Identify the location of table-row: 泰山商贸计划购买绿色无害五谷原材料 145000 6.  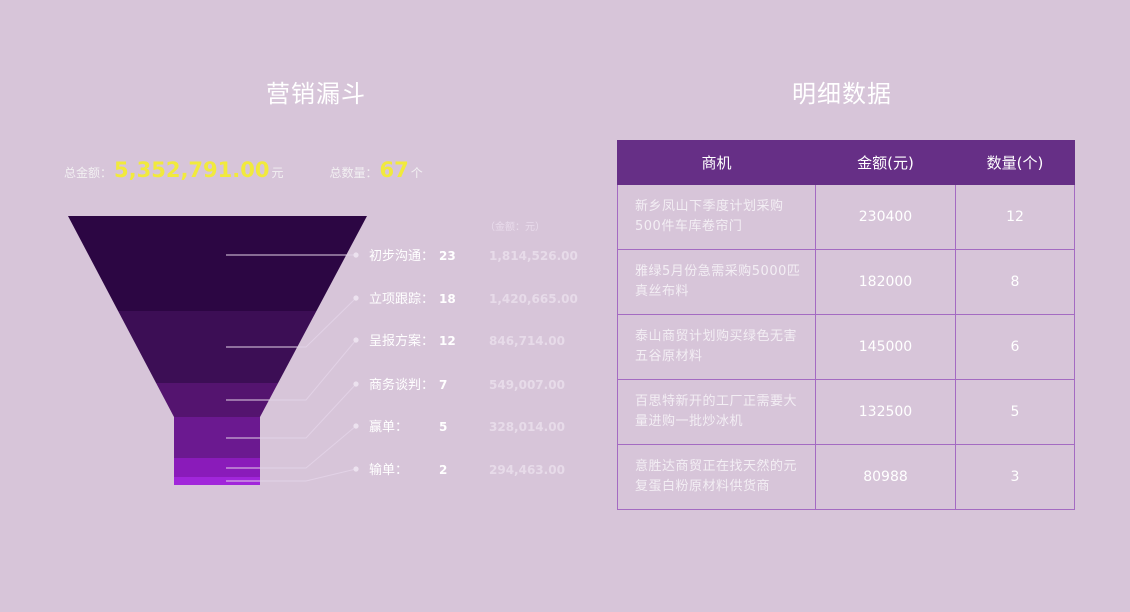
(846, 347).